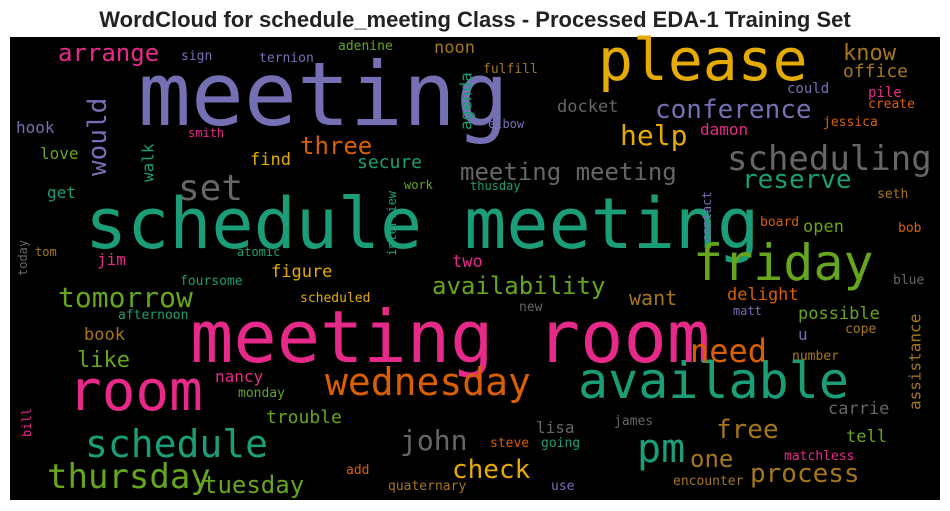 Image resolution: width=950 pixels, height=511 pixels. Describe the element at coordinates (568, 172) in the screenshot. I see `word: meeting meeting` at that location.